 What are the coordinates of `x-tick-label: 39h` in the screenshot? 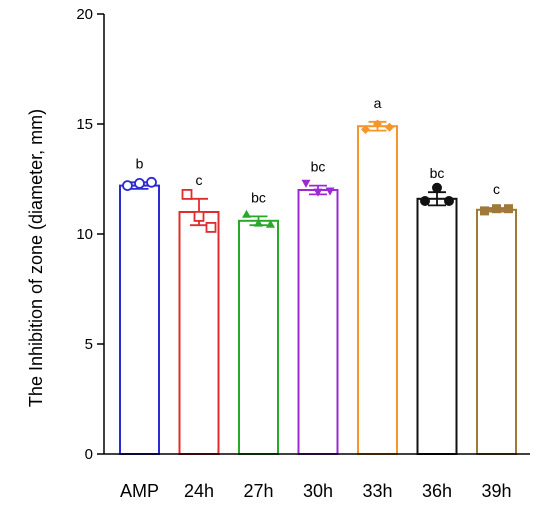 It's located at (496, 491).